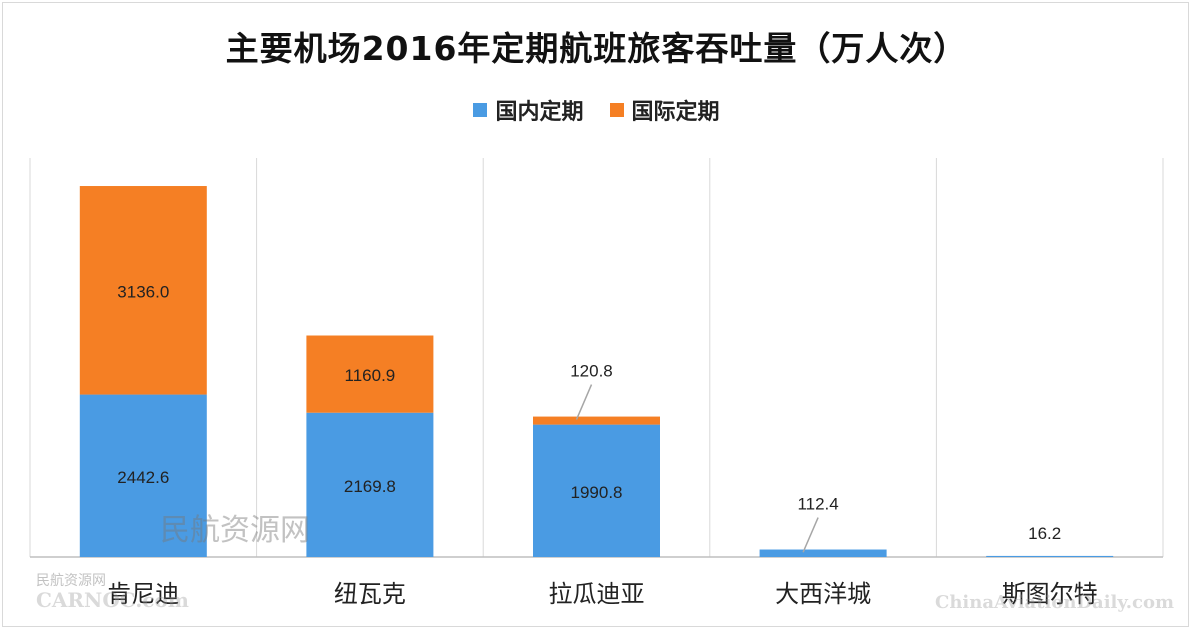 The image size is (1193, 631). I want to click on legend-label-domestic: 国内定期, so click(539, 112).